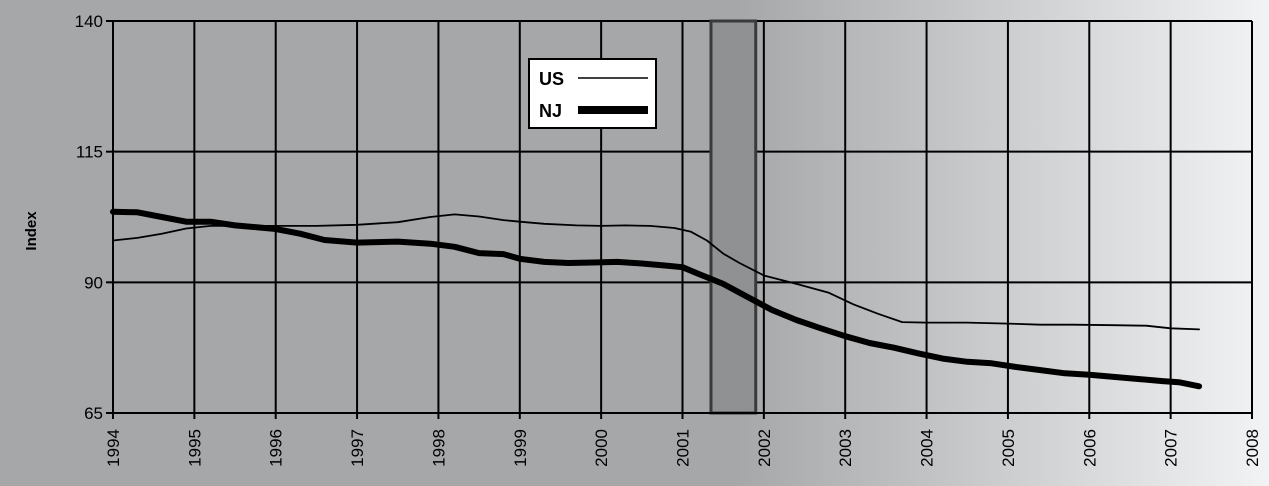 The width and height of the screenshot is (1269, 486). Describe the element at coordinates (733, 217) in the screenshot. I see `recession-shaded-region` at that location.